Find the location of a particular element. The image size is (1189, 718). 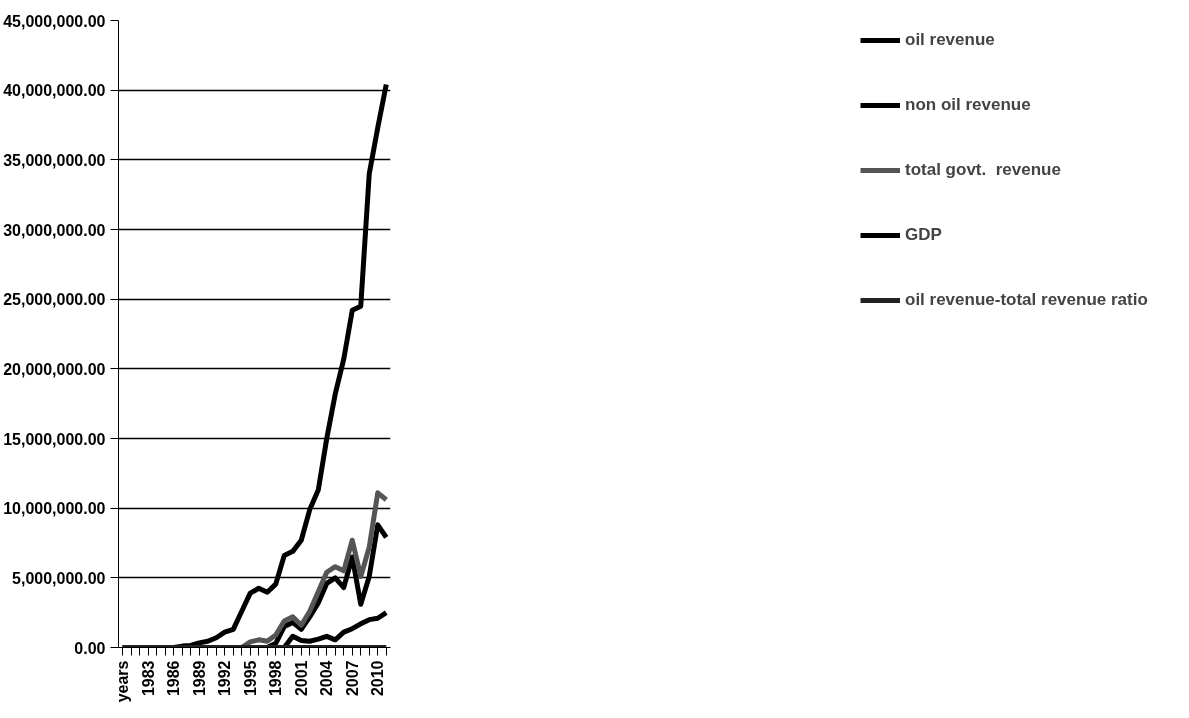

y-tick-label: 35,000,000.00 is located at coordinates (54, 160).